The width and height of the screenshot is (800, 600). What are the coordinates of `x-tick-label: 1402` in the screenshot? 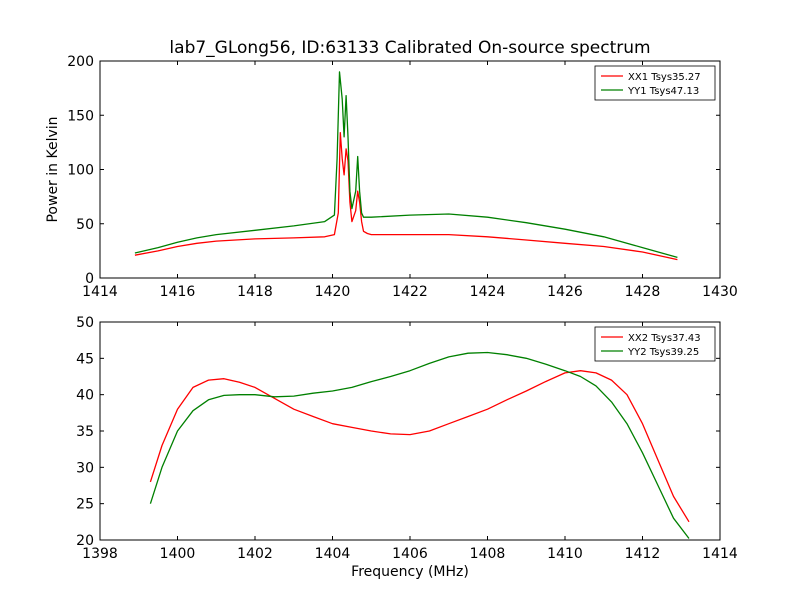 It's located at (255, 554).